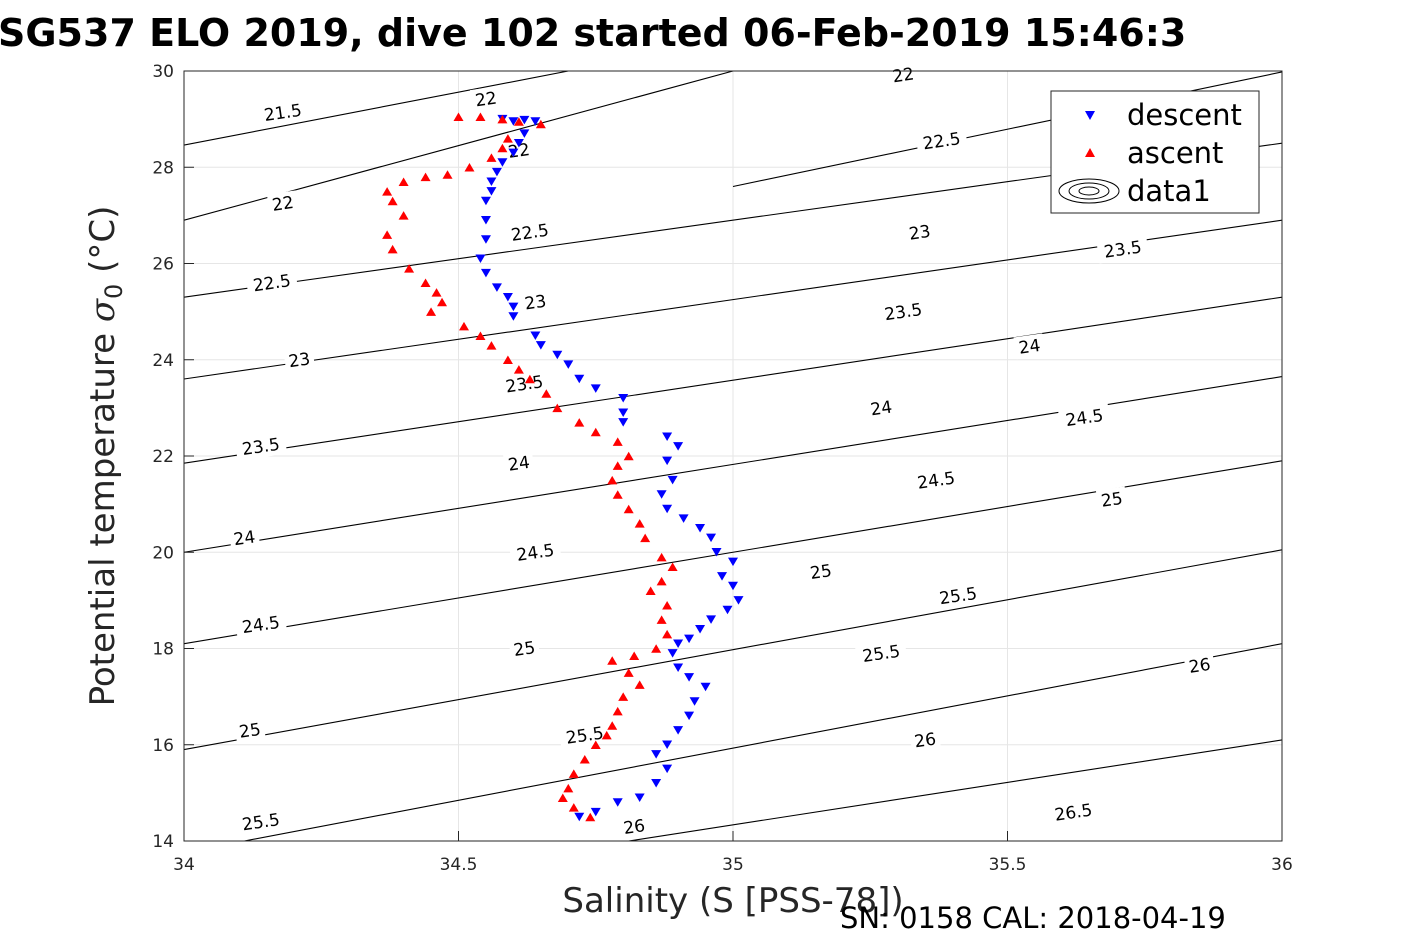  Describe the element at coordinates (1008, 865) in the screenshot. I see `x-tick-label: 35.5` at that location.